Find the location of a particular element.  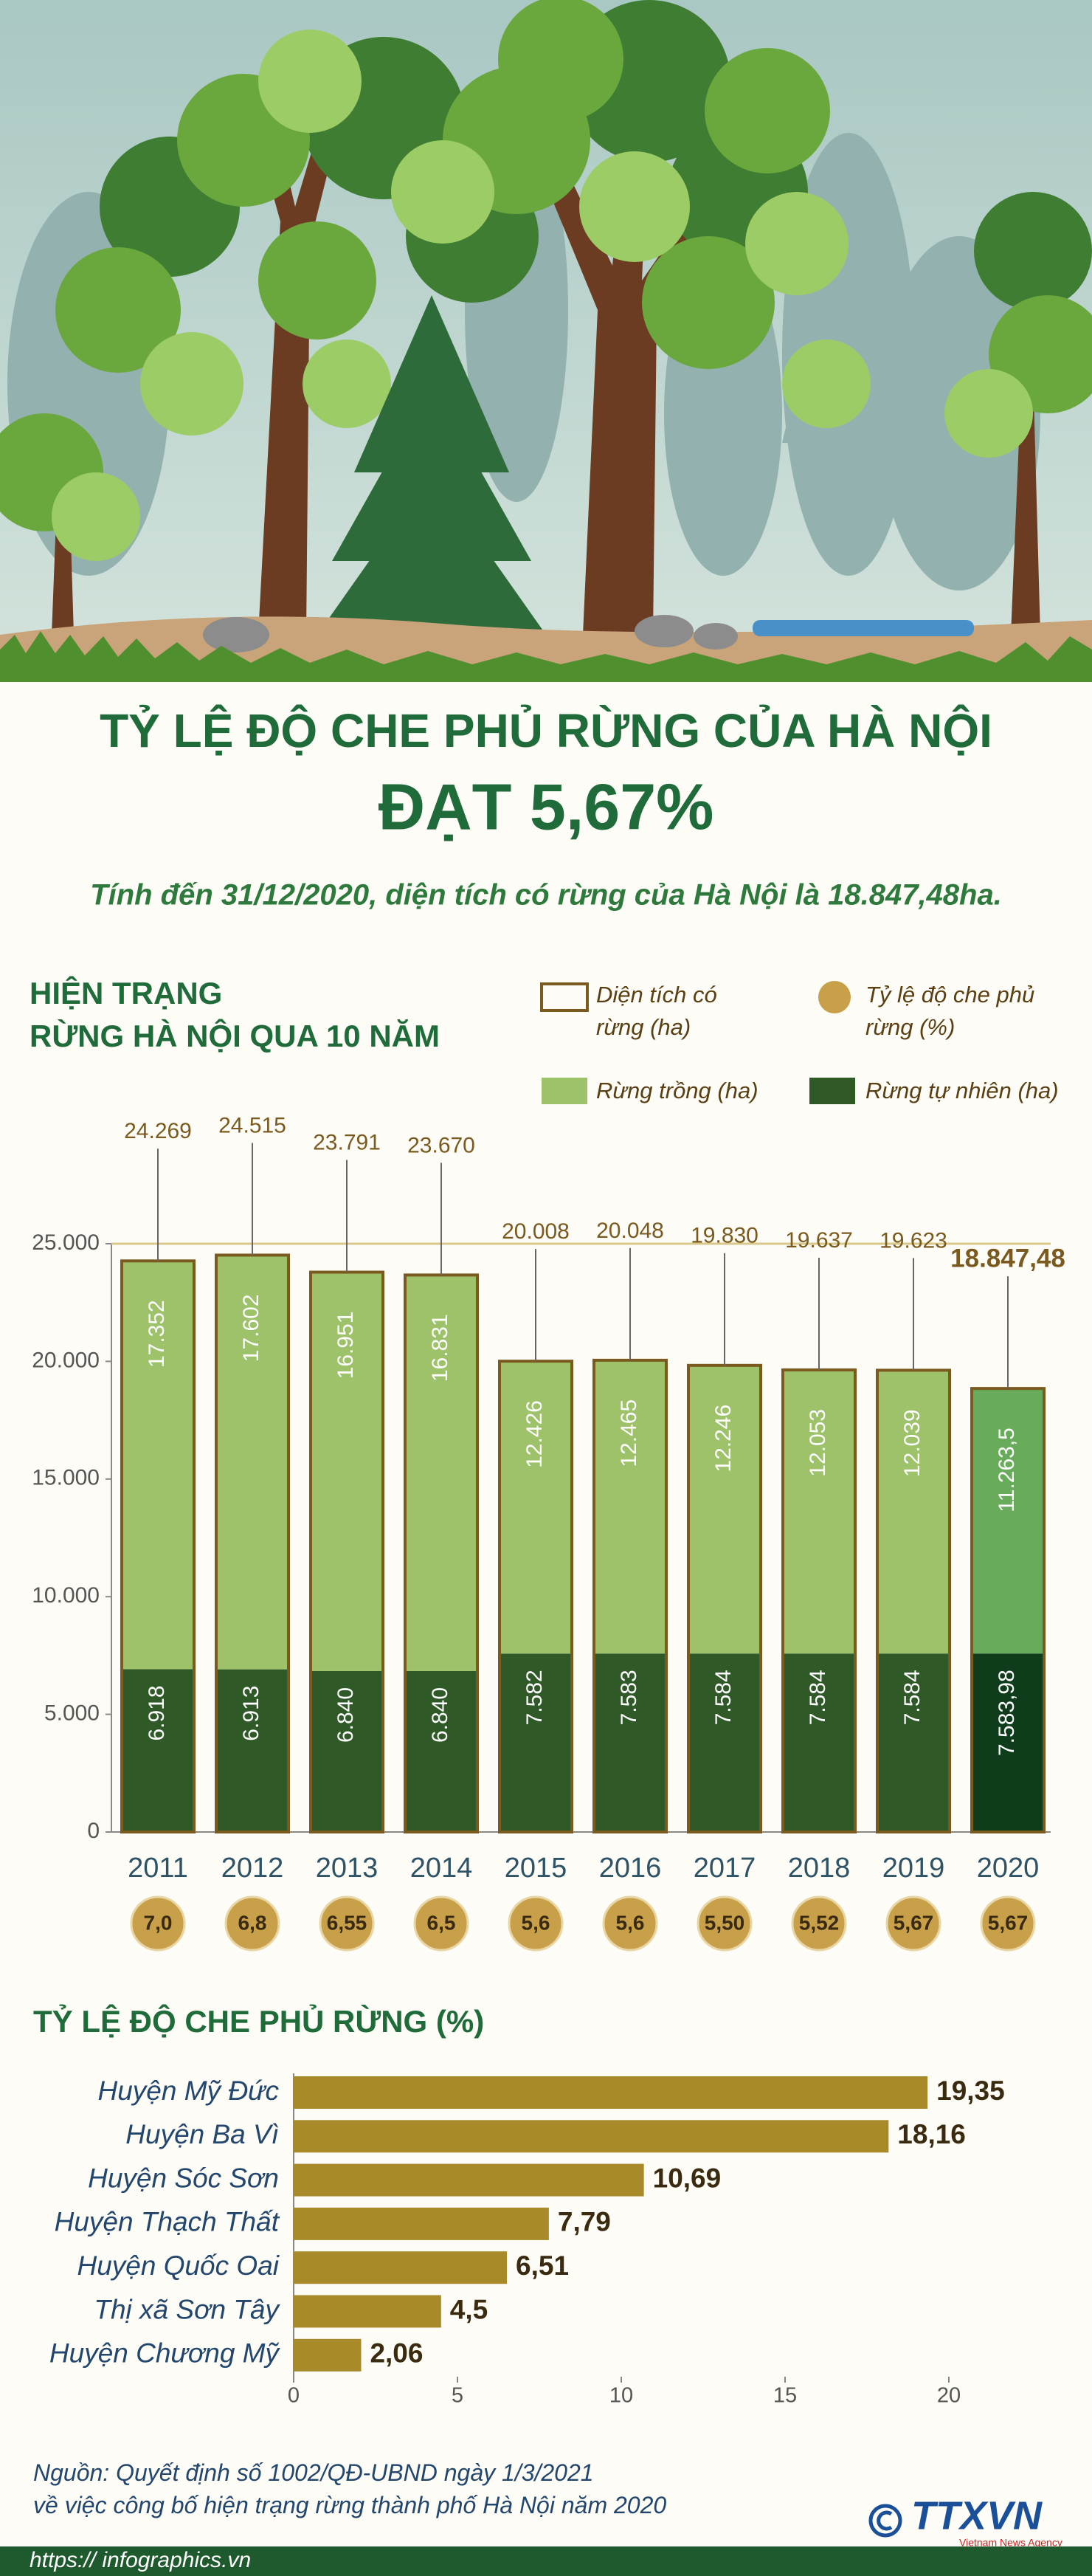

title-highlight: ĐẠT 5,67% is located at coordinates (546, 807).